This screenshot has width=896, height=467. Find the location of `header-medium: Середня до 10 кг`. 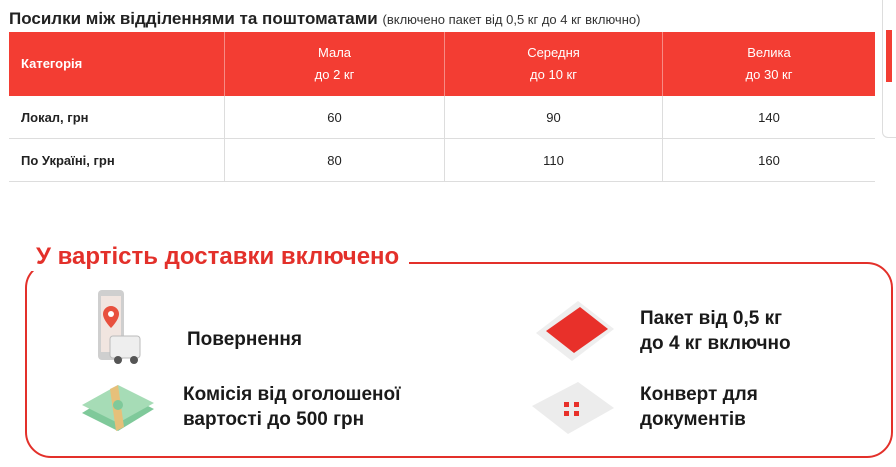

header-medium: Середня до 10 кг is located at coordinates (553, 64).